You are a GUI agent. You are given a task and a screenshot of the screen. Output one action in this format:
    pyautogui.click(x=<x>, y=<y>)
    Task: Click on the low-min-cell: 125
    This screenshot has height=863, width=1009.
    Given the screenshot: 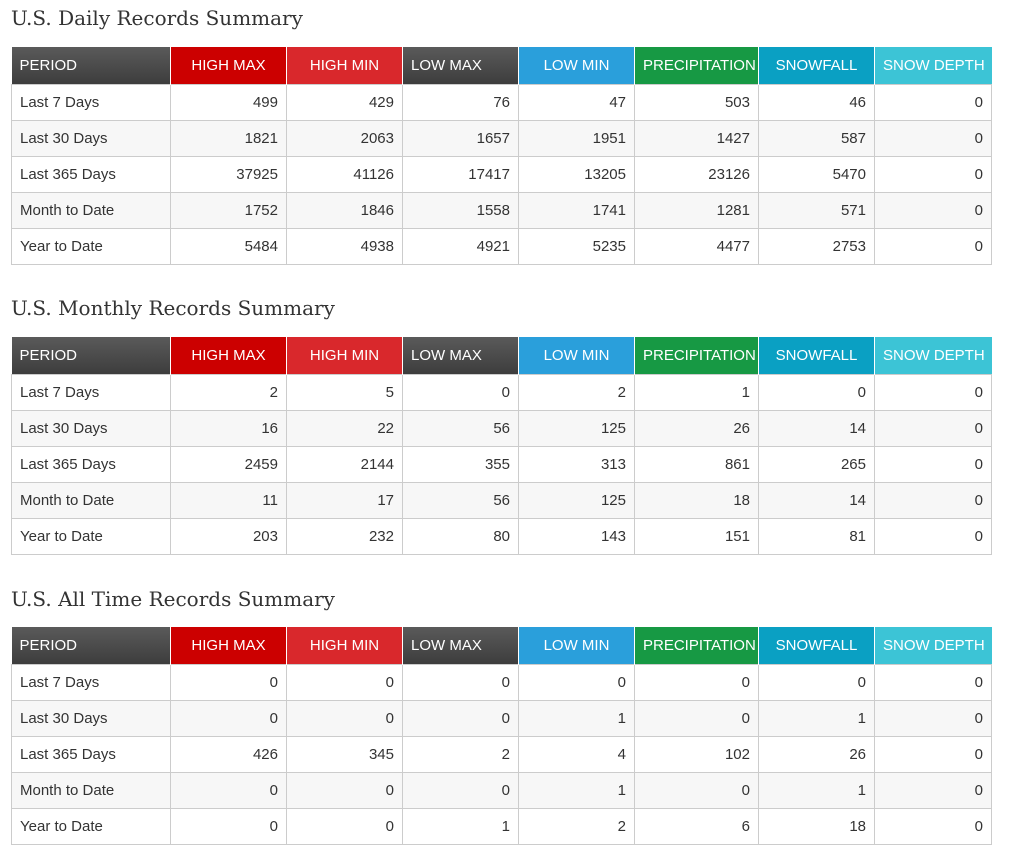 What is the action you would take?
    pyautogui.click(x=576, y=500)
    